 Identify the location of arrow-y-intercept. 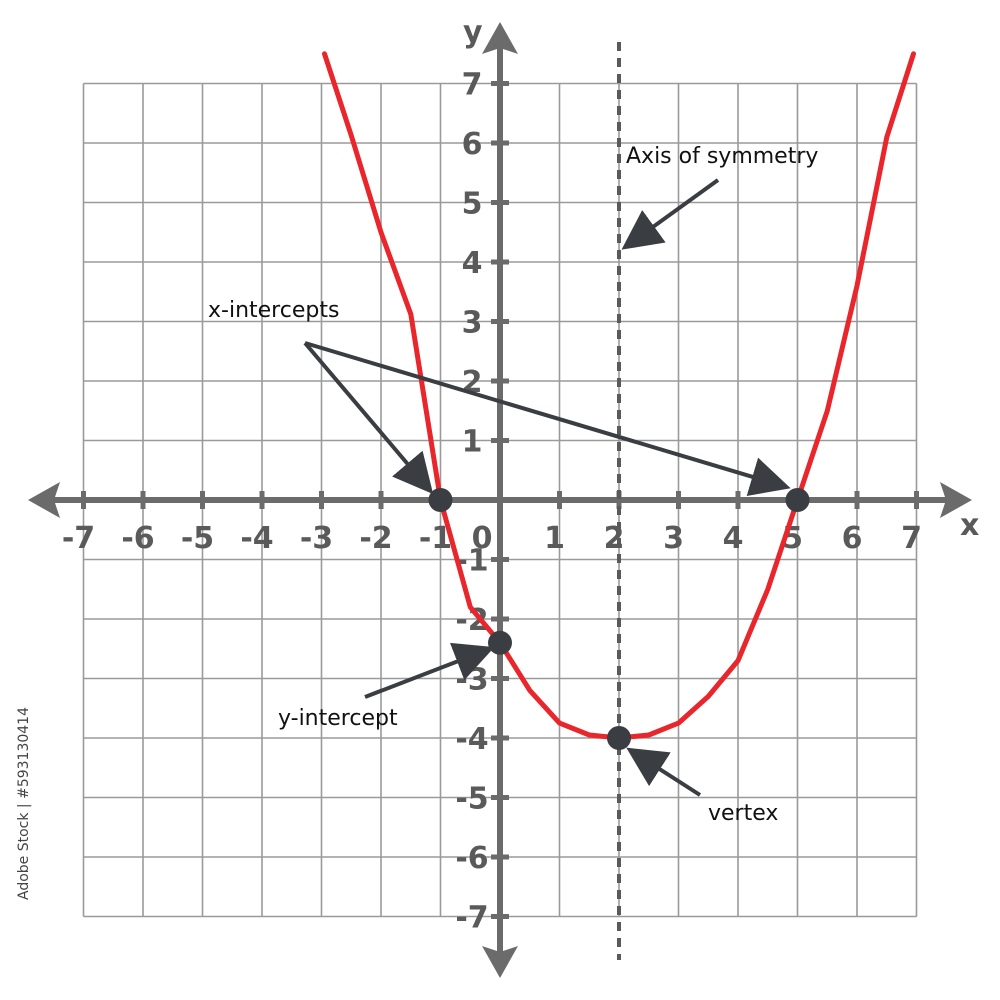
(429, 670).